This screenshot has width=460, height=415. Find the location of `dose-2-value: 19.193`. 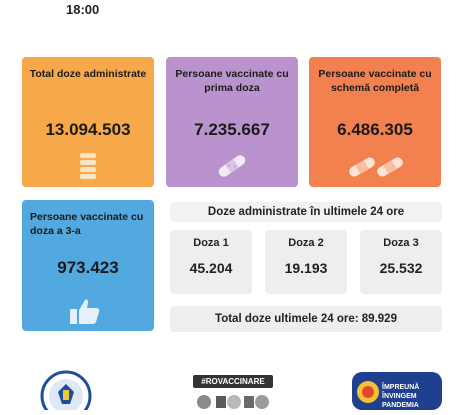

dose-2-value: 19.193 is located at coordinates (306, 268).